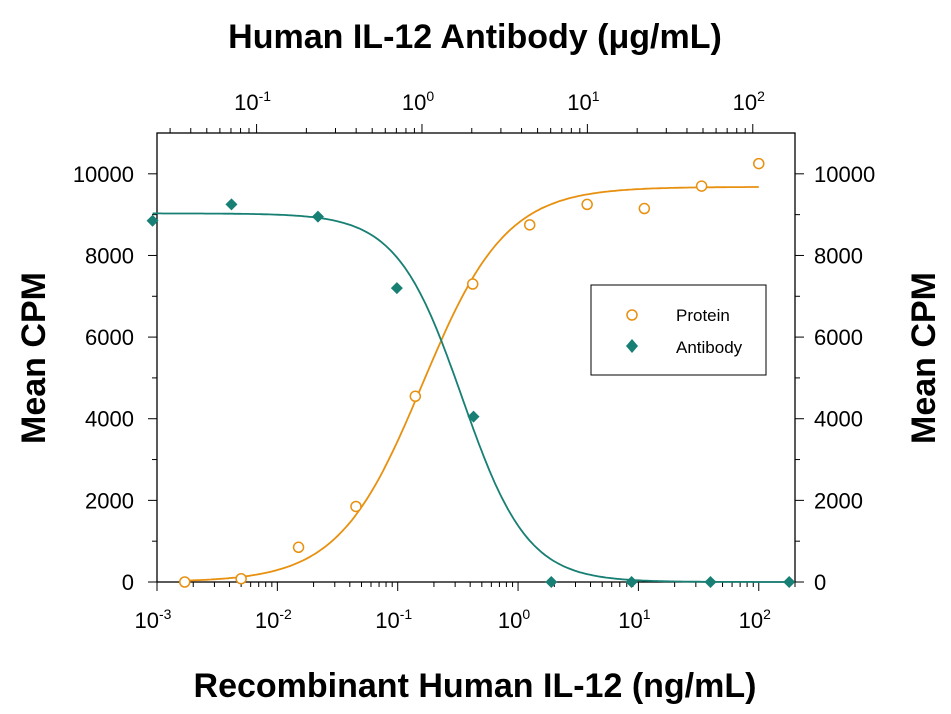 The height and width of the screenshot is (714, 951). What do you see at coordinates (418, 101) in the screenshot?
I see `top-x-tick-label: 10⁰` at bounding box center [418, 101].